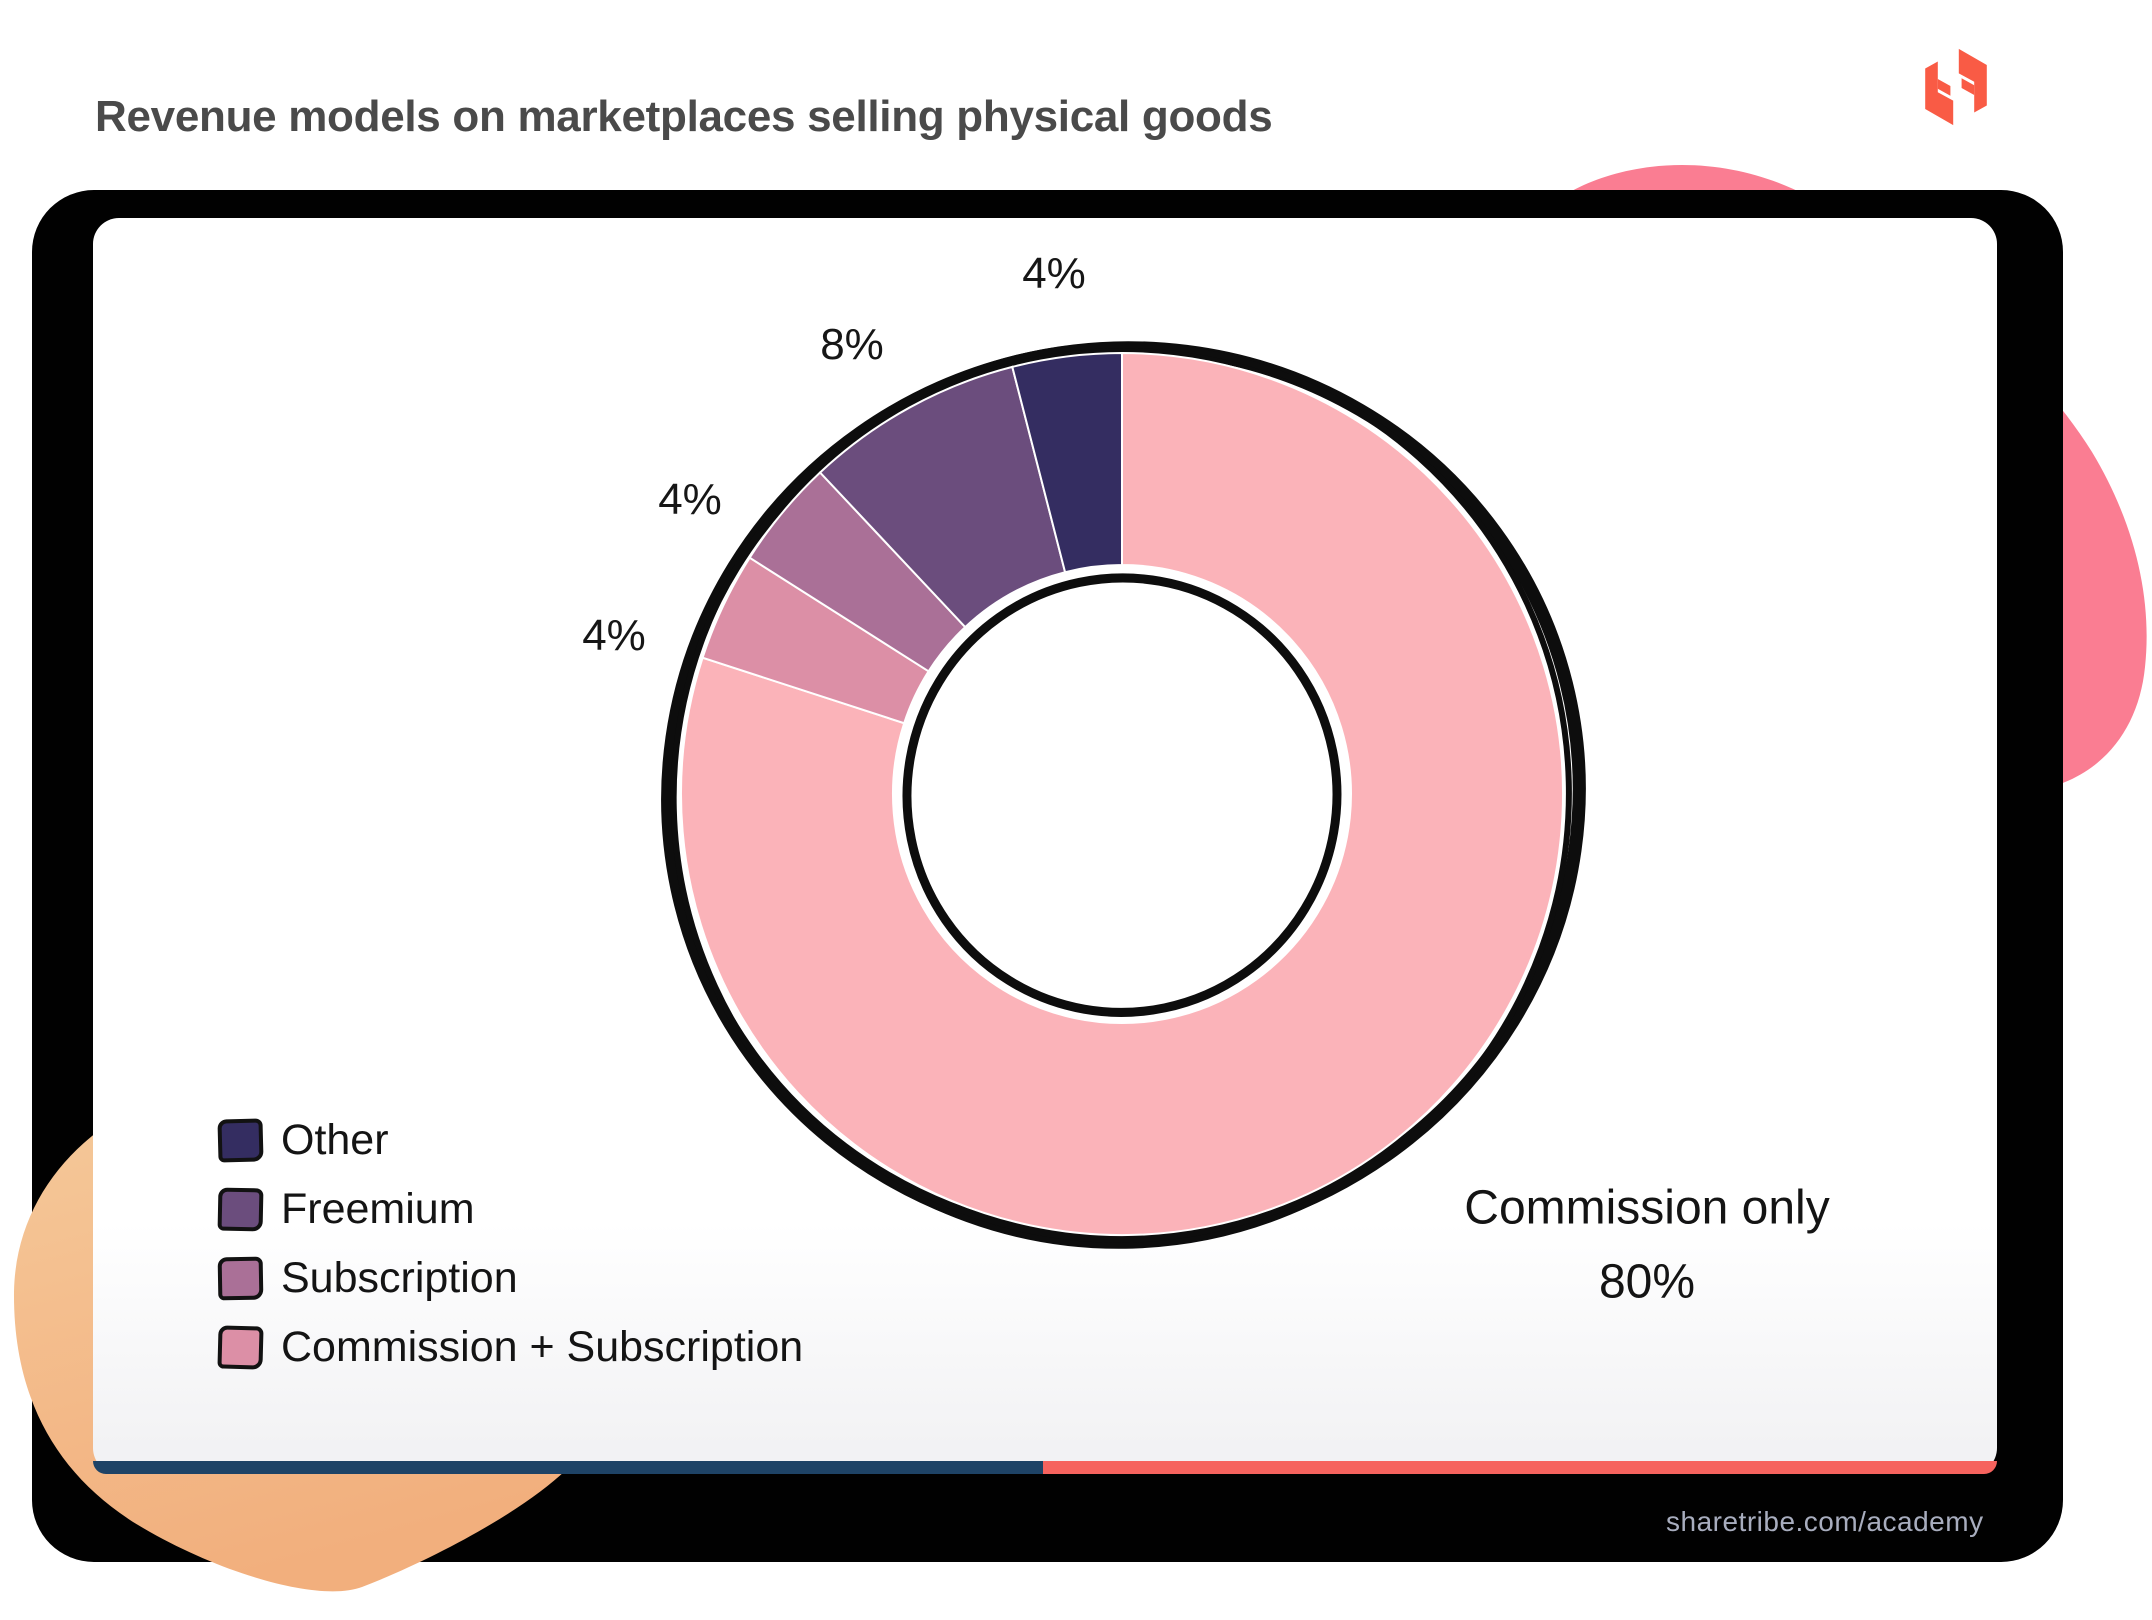 The height and width of the screenshot is (1620, 2152). I want to click on logo-left-piece, so click(1939, 93).